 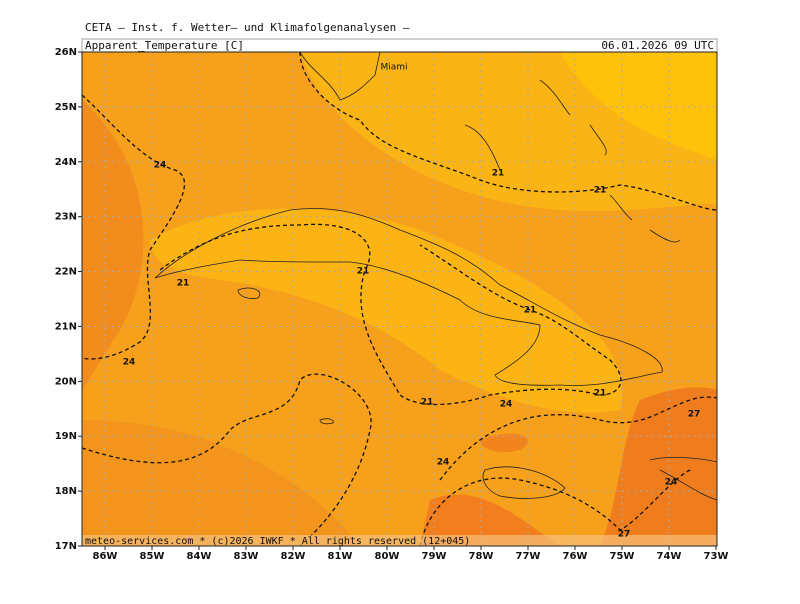 I want to click on y-tick-label: 24N, so click(x=66, y=162).